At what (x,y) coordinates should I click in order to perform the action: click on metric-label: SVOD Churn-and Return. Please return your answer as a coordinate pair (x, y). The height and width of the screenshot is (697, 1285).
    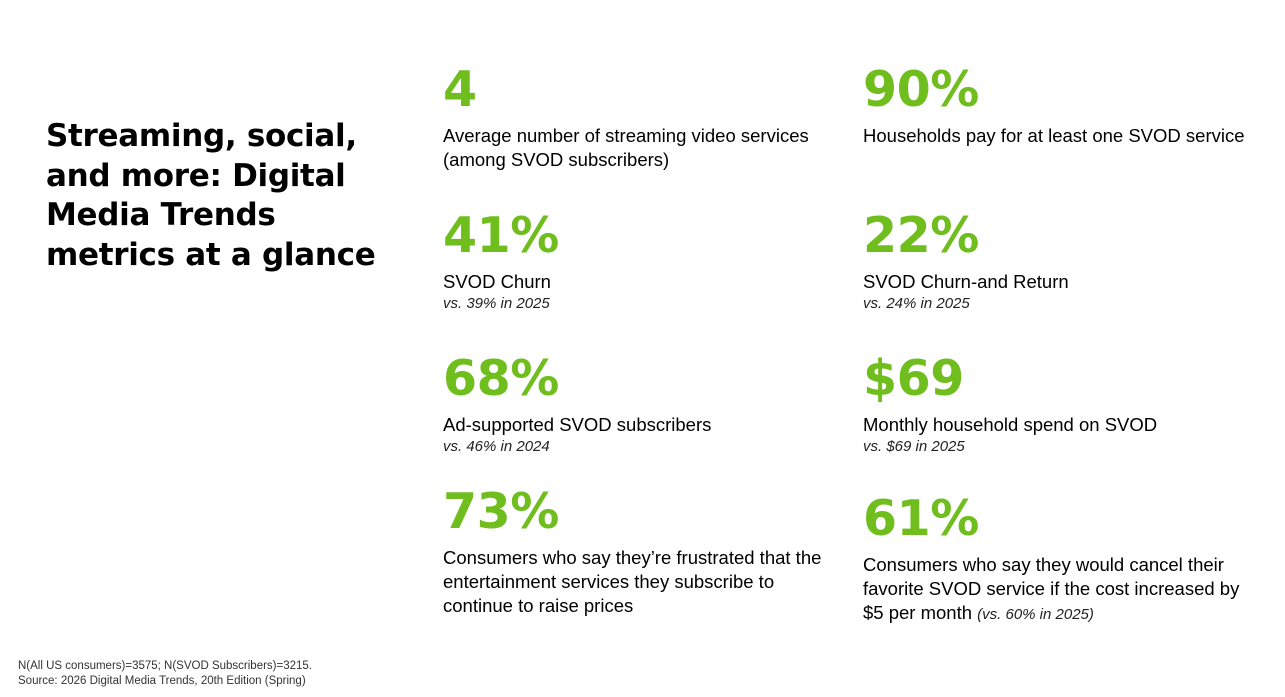
    Looking at the image, I should click on (966, 281).